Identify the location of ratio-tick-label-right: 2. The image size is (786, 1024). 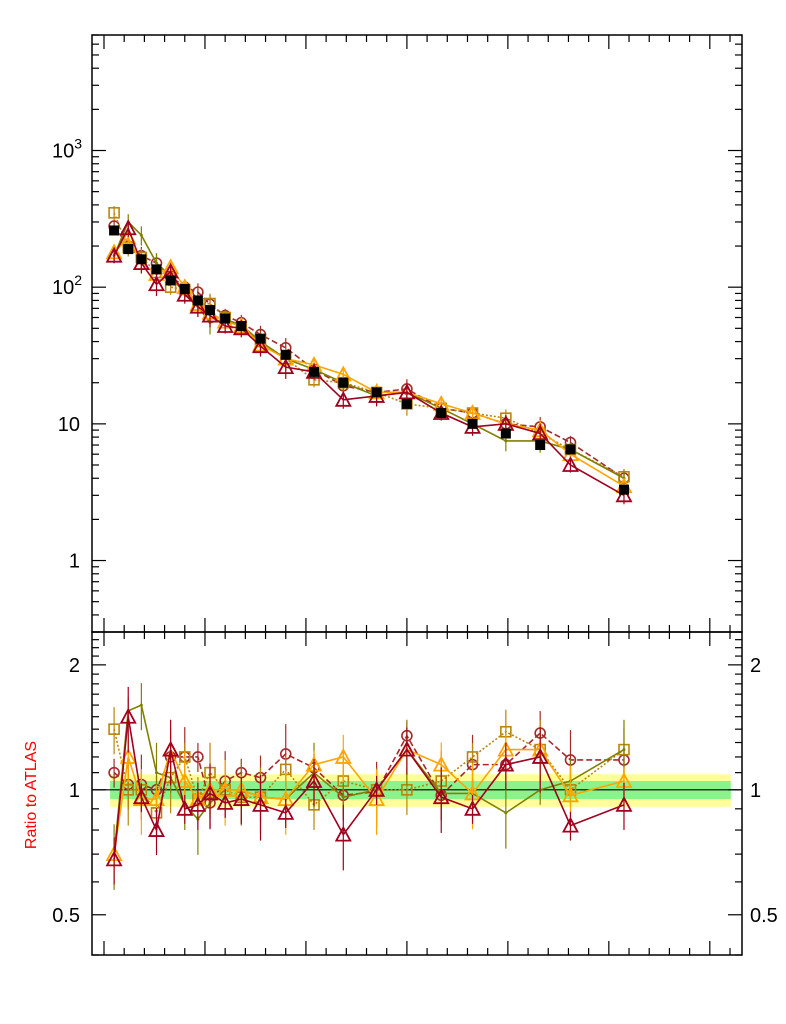
(755, 666).